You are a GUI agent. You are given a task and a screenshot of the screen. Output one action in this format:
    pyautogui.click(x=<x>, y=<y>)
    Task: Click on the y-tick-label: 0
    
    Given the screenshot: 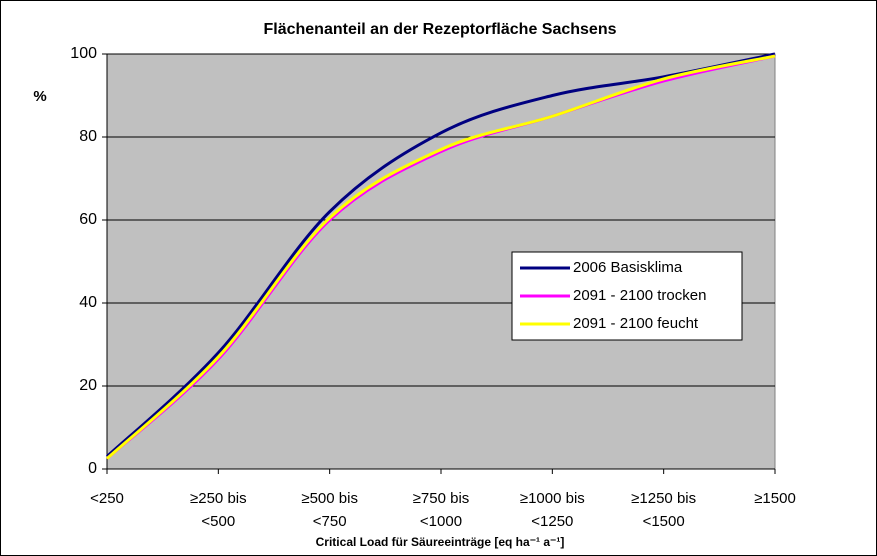 What is the action you would take?
    pyautogui.click(x=92, y=468)
    